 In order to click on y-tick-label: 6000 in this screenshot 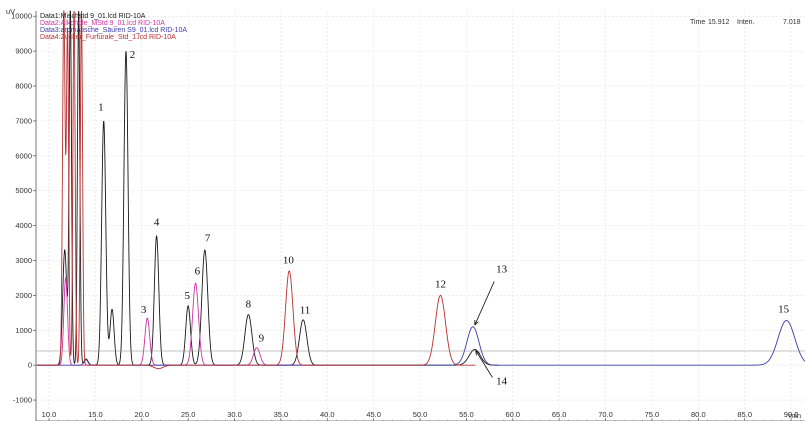, I will do `click(23, 155)`.